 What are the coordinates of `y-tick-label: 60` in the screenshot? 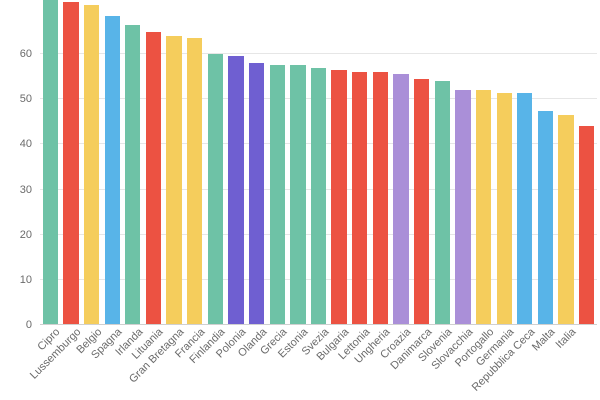 It's located at (25, 54).